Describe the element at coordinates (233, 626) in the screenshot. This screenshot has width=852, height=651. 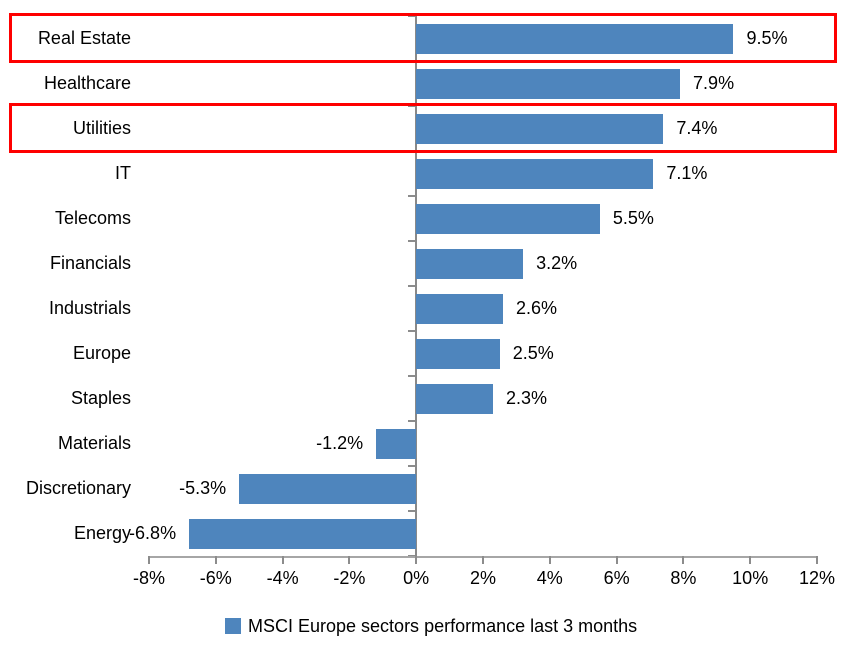
I see `legend-swatch-icon` at that location.